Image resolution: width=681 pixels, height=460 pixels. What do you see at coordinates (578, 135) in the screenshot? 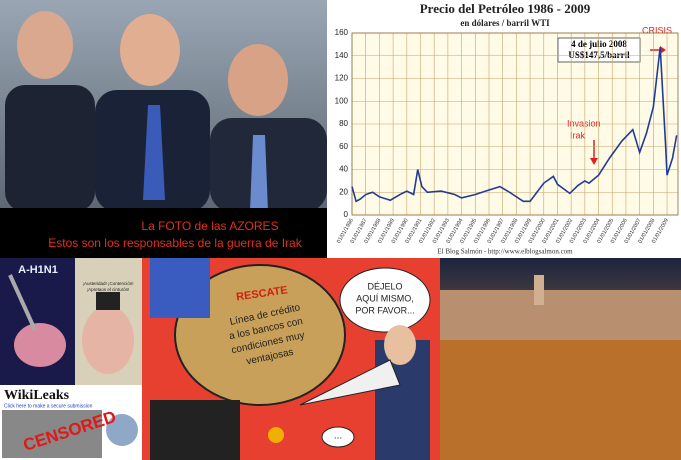
I see `annotation: Irak` at bounding box center [578, 135].